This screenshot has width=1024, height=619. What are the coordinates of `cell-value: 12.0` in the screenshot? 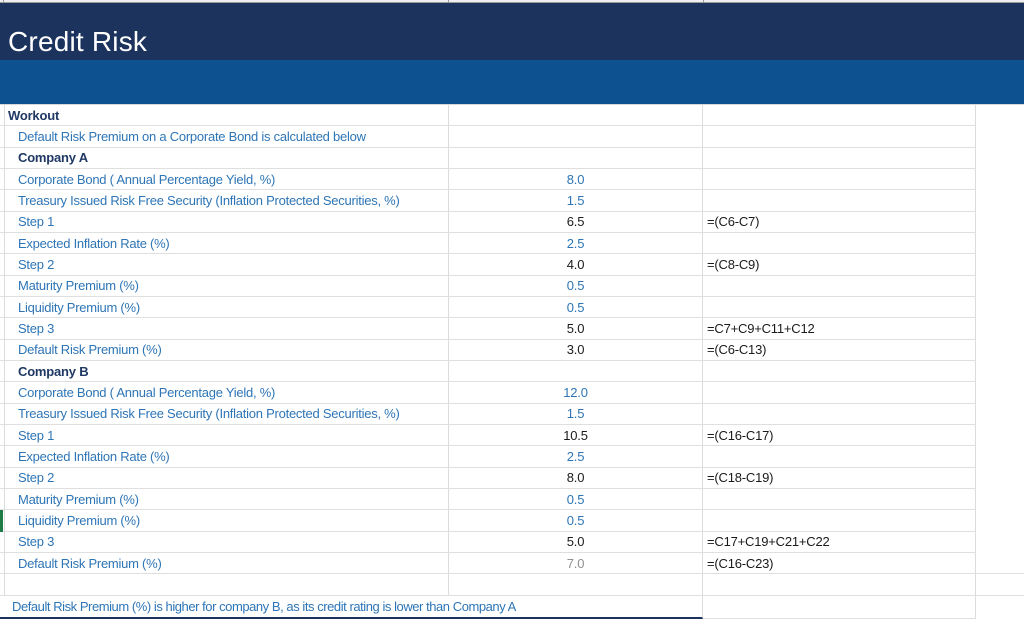 It's located at (576, 393).